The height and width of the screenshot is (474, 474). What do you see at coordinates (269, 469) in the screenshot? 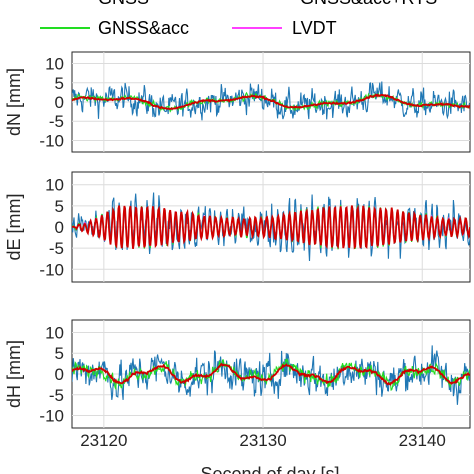
I see `x-axis-label: Second of day [s]` at bounding box center [269, 469].